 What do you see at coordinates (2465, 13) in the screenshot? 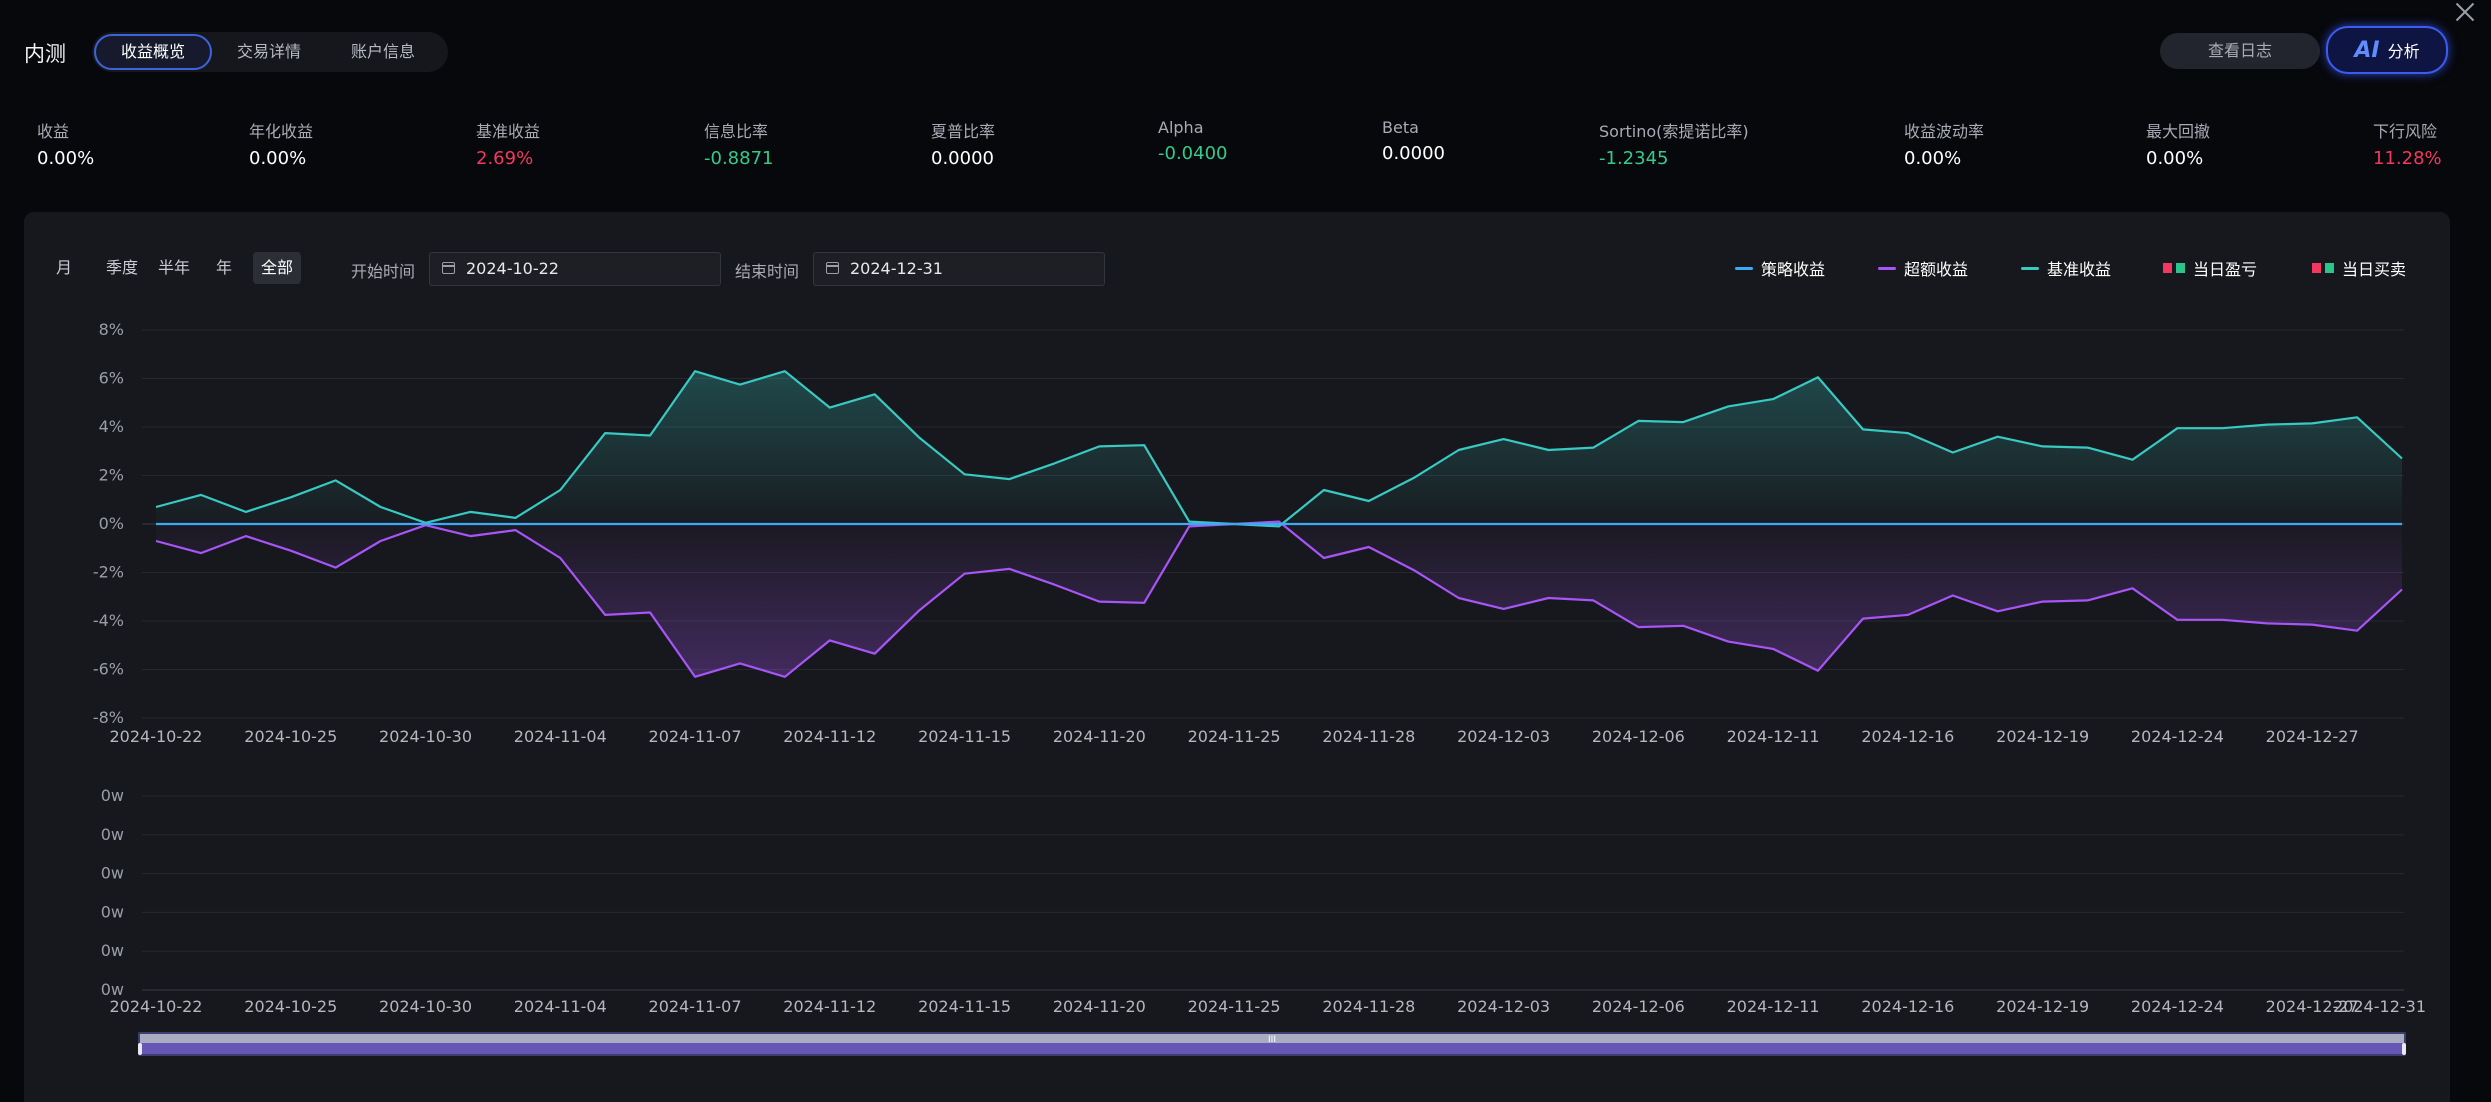
I see `close-icon` at bounding box center [2465, 13].